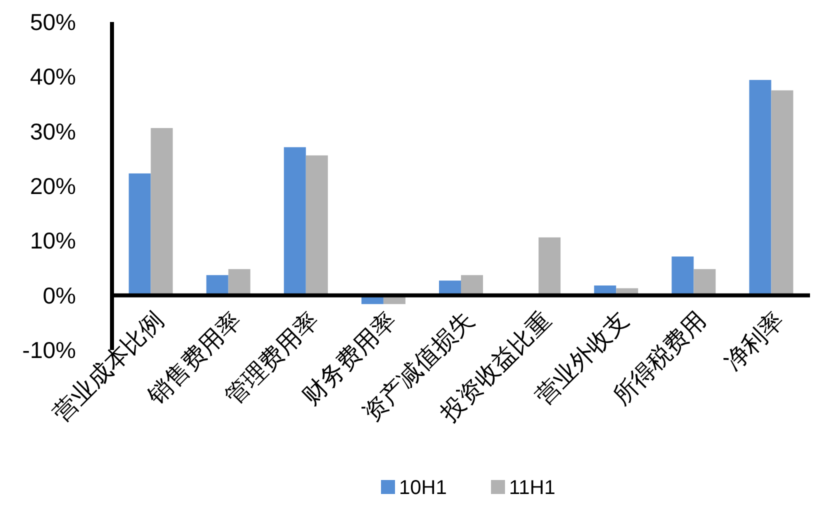  What do you see at coordinates (53, 186) in the screenshot?
I see `y-tick-label: 20%` at bounding box center [53, 186].